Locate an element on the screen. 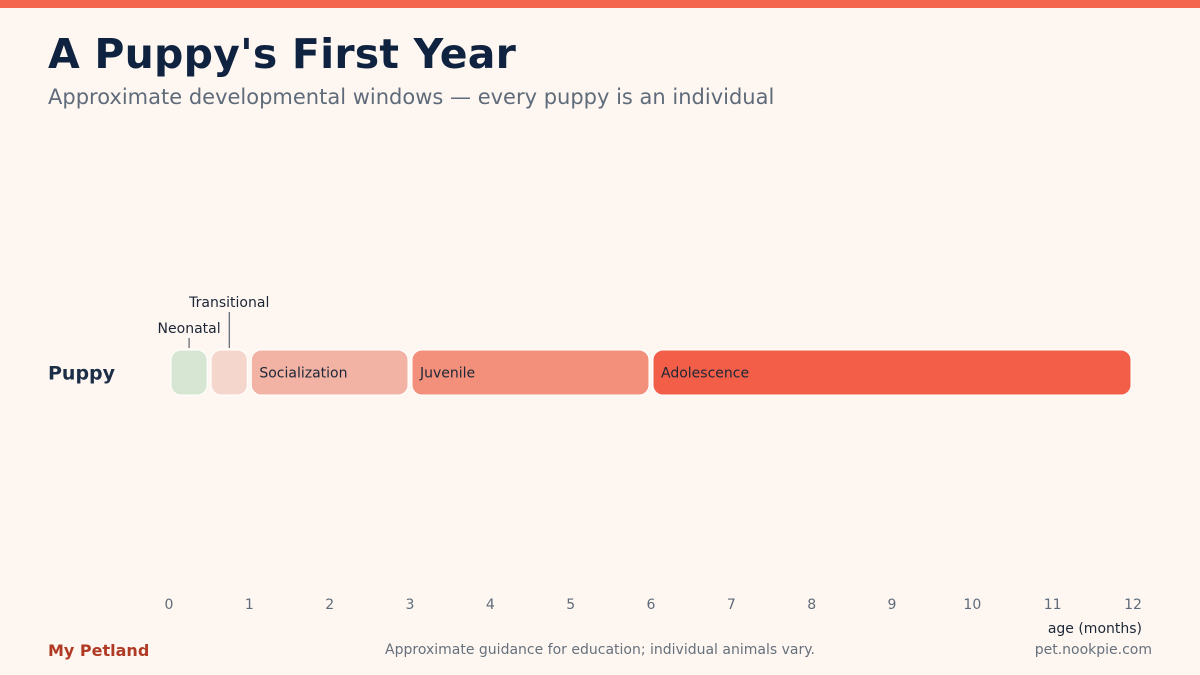 Image resolution: width=1200 pixels, height=675 pixels. x-tick-label: 1 is located at coordinates (249, 605).